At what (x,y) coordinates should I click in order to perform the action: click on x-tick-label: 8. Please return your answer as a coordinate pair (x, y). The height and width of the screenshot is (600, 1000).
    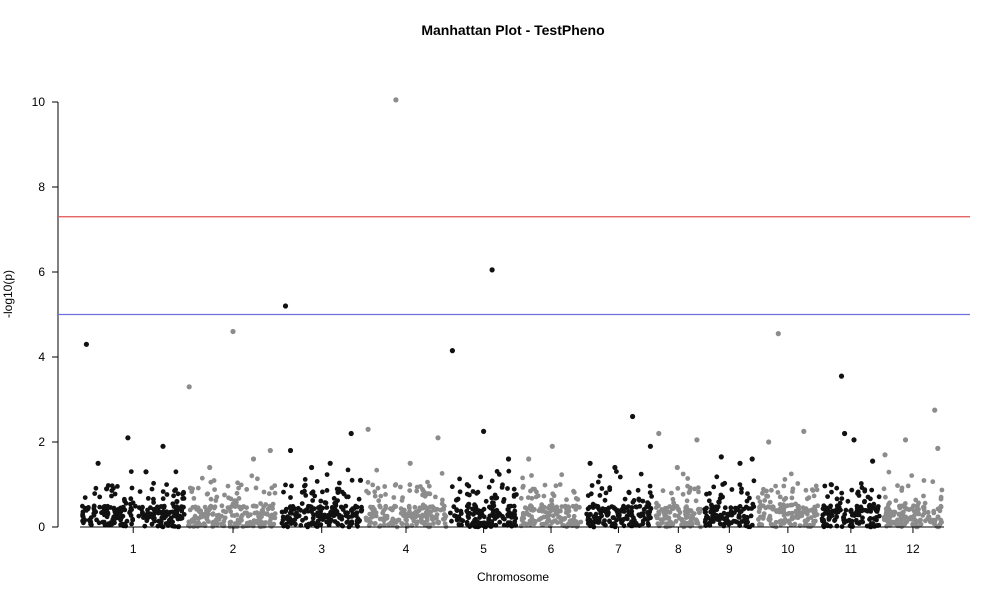
    Looking at the image, I should click on (678, 549).